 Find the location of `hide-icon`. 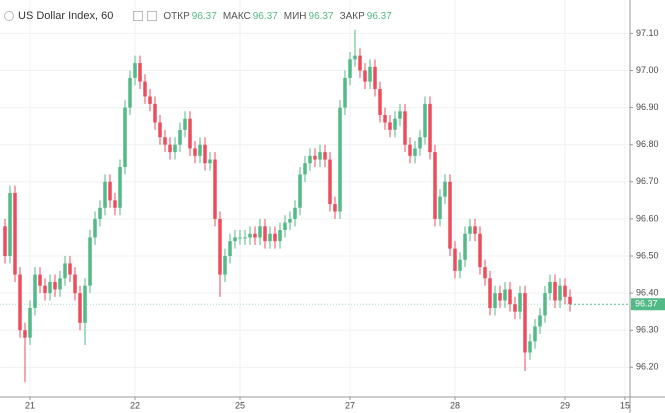

hide-icon is located at coordinates (152, 16).